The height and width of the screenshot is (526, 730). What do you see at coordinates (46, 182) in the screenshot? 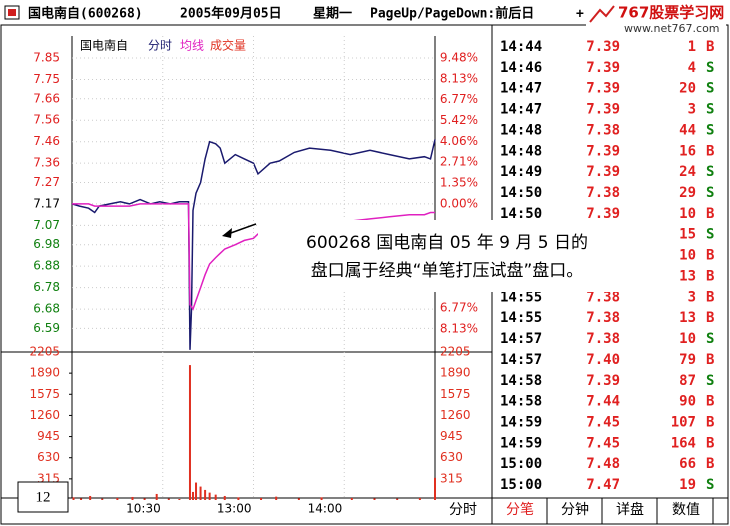
I see `y-tick-label: 7.27` at bounding box center [46, 182].